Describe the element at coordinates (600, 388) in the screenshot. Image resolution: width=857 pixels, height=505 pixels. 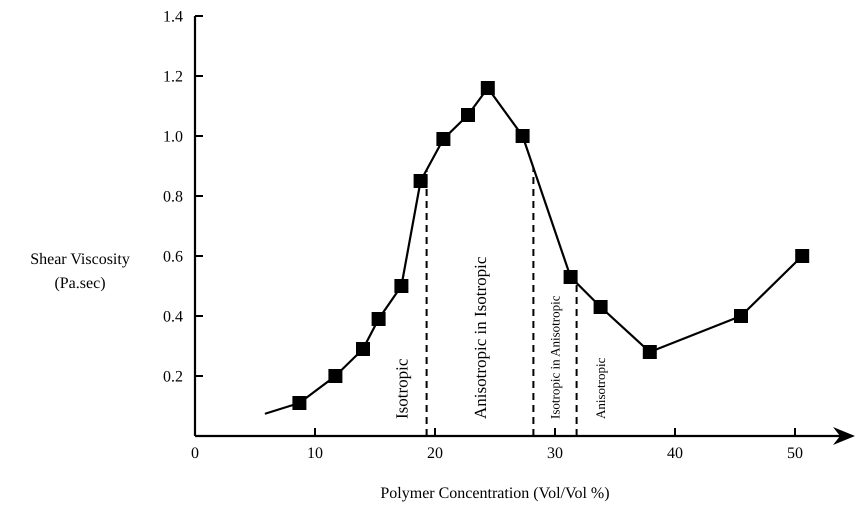
I see `annotation: Anisotropic` at that location.